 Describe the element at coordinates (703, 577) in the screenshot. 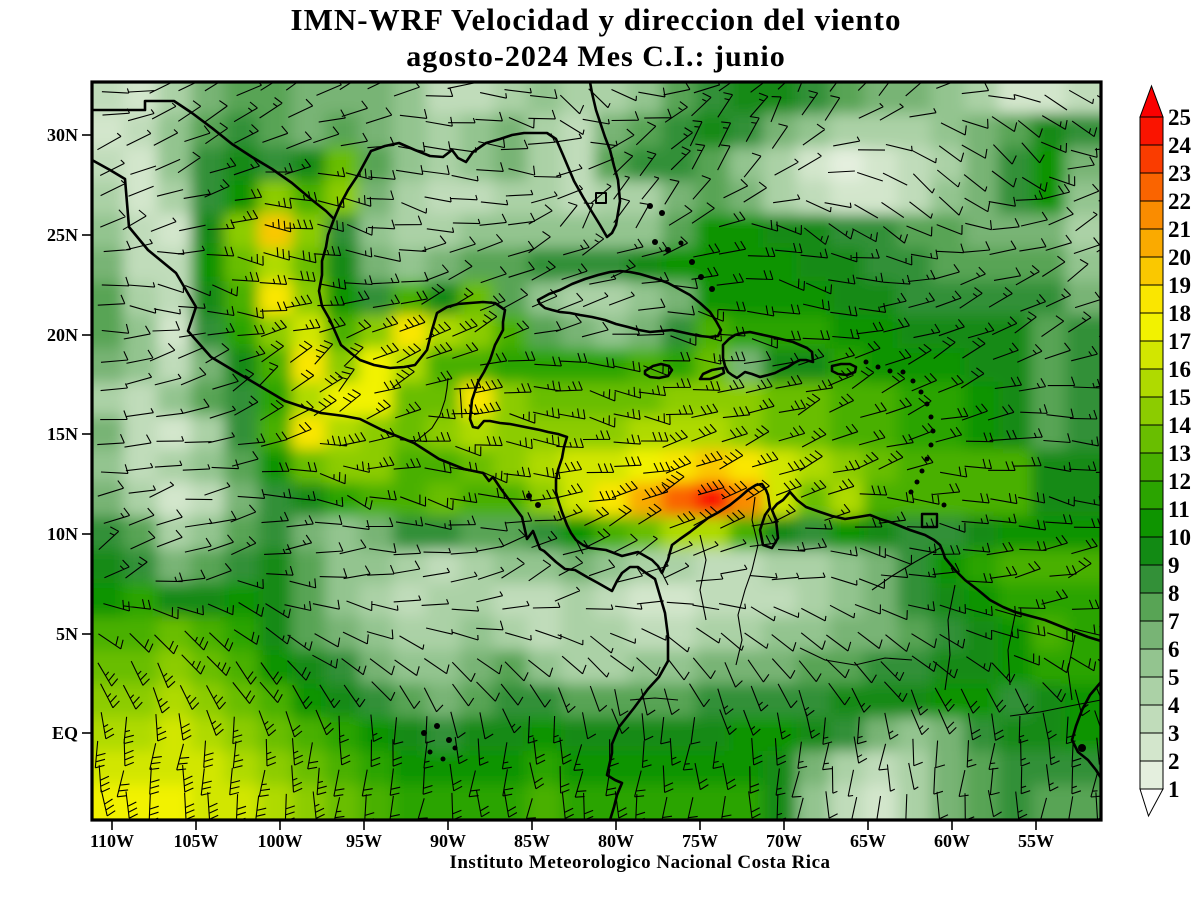

I see `river-magdalena` at that location.